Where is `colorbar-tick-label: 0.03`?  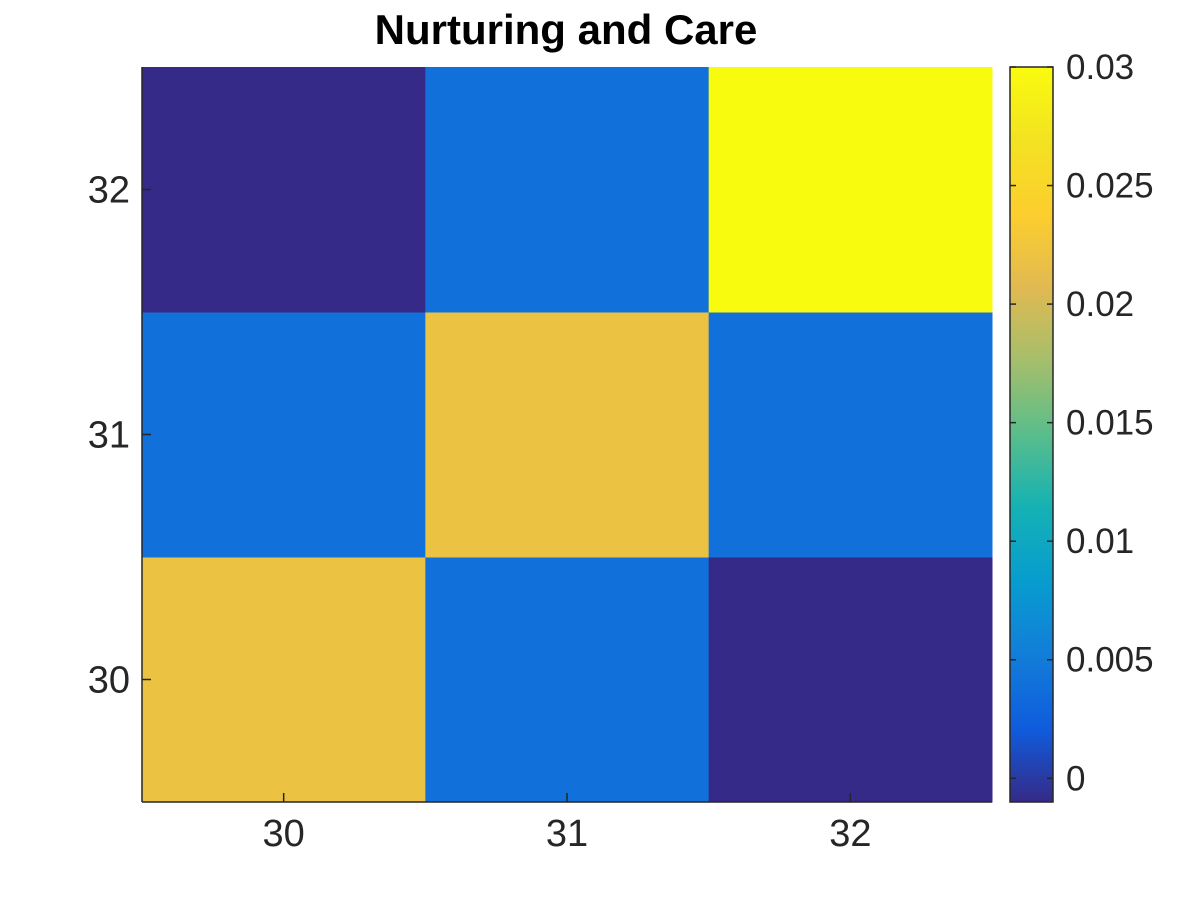
colorbar-tick-label: 0.03 is located at coordinates (1100, 67).